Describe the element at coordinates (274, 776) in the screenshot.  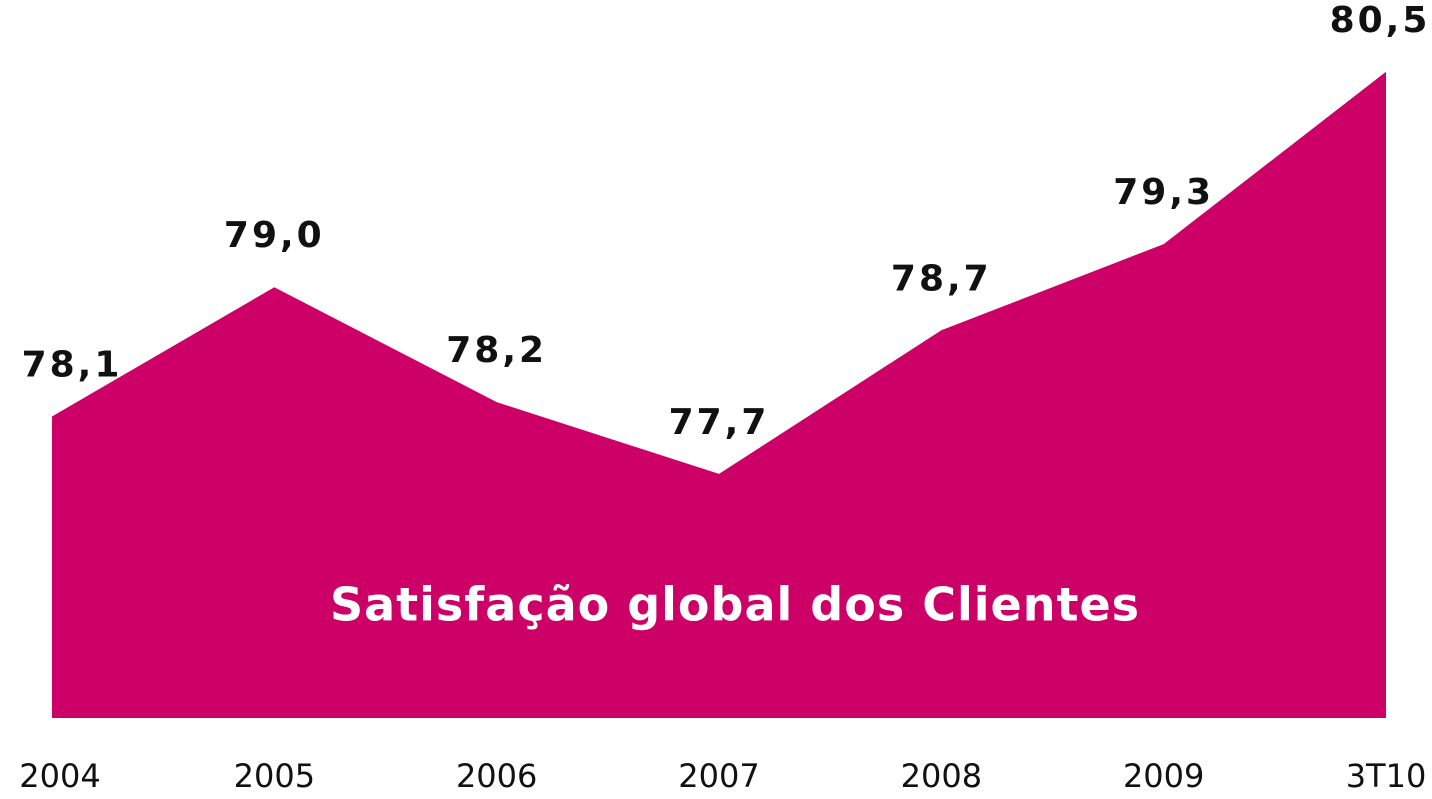
I see `x-tick-label: 2005` at that location.